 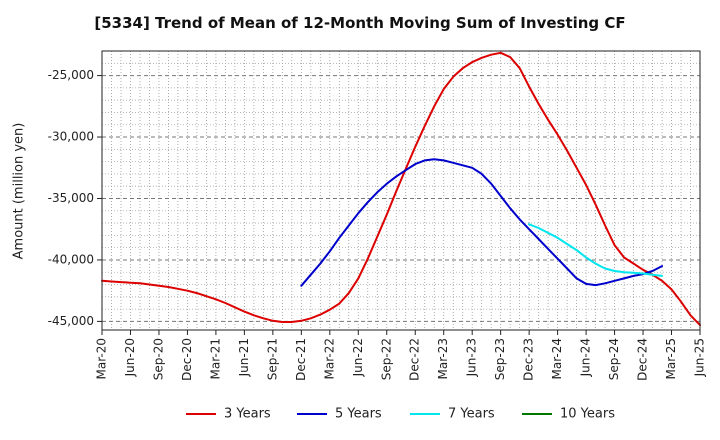 What do you see at coordinates (415, 359) in the screenshot?
I see `x-tick-label: Dec-22` at bounding box center [415, 359].